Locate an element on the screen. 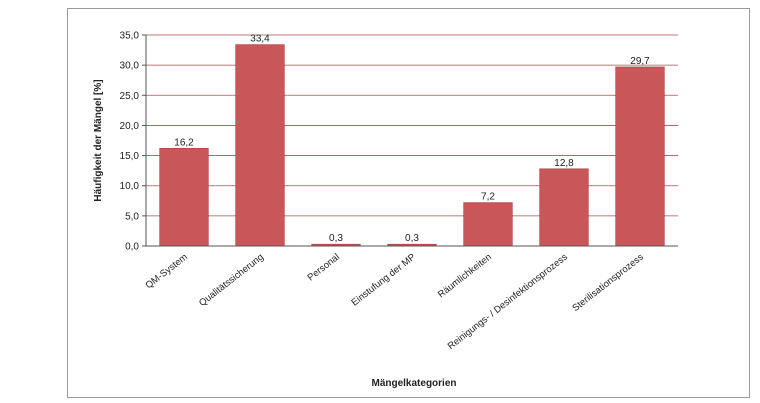  y-axis-ticks: 0,0 5,0 10,0 15,0 20,0 25,0 30,0 35,0 is located at coordinates (133, 142).